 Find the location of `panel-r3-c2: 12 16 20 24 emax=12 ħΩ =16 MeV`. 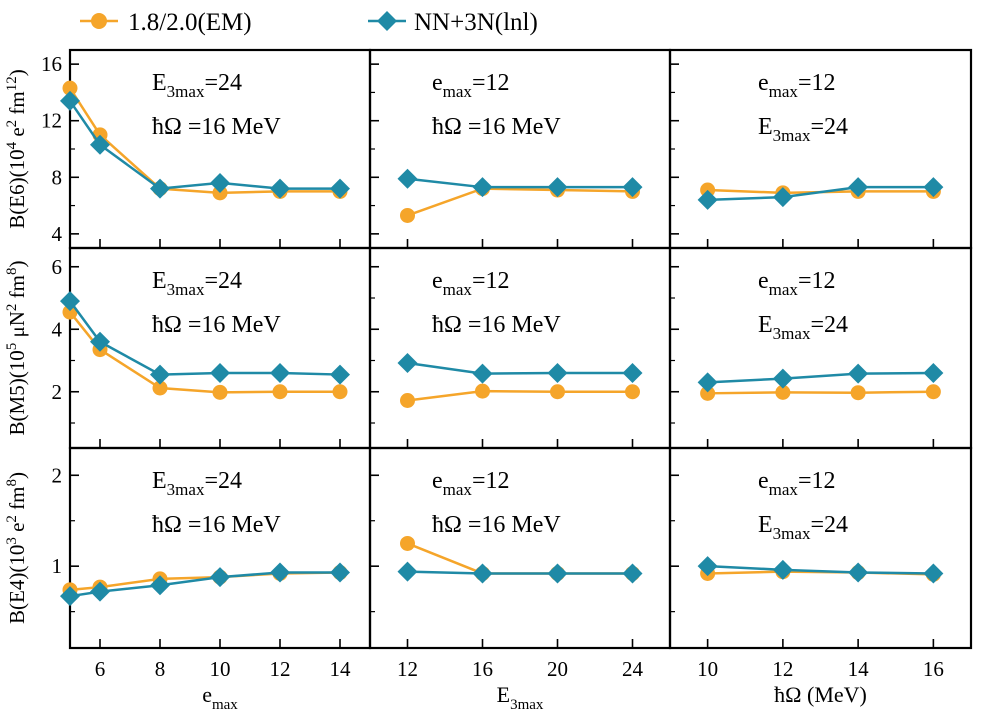

panel-r3-c2: 12 16 20 24 emax=12 ħΩ =16 MeV is located at coordinates (520, 563).